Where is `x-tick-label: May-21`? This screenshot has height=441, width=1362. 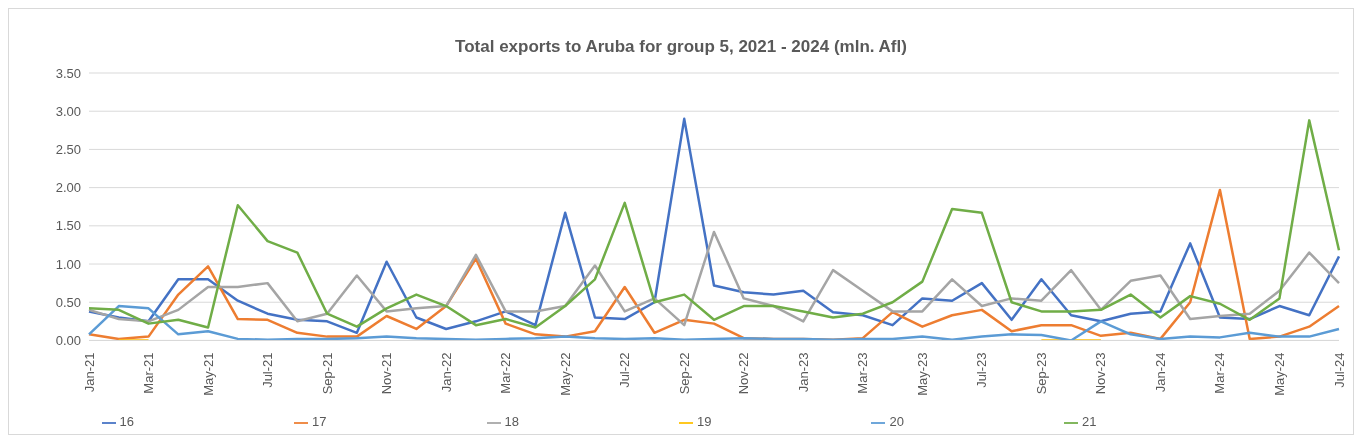 x-tick-label: May-21 is located at coordinates (208, 374).